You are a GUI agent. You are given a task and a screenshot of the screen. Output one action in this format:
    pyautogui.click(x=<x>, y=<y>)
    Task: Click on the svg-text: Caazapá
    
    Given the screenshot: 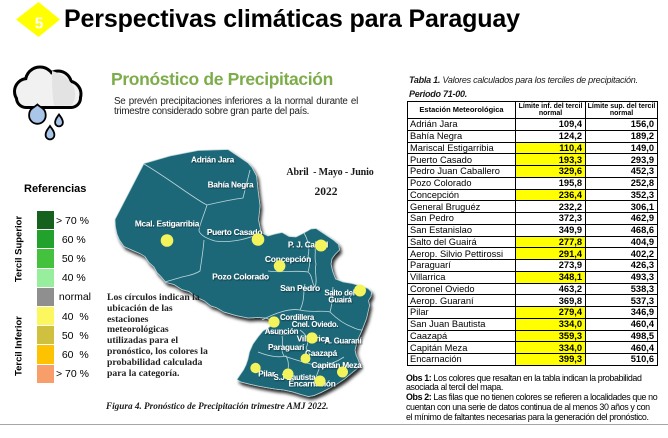 What is the action you would take?
    pyautogui.click(x=321, y=353)
    